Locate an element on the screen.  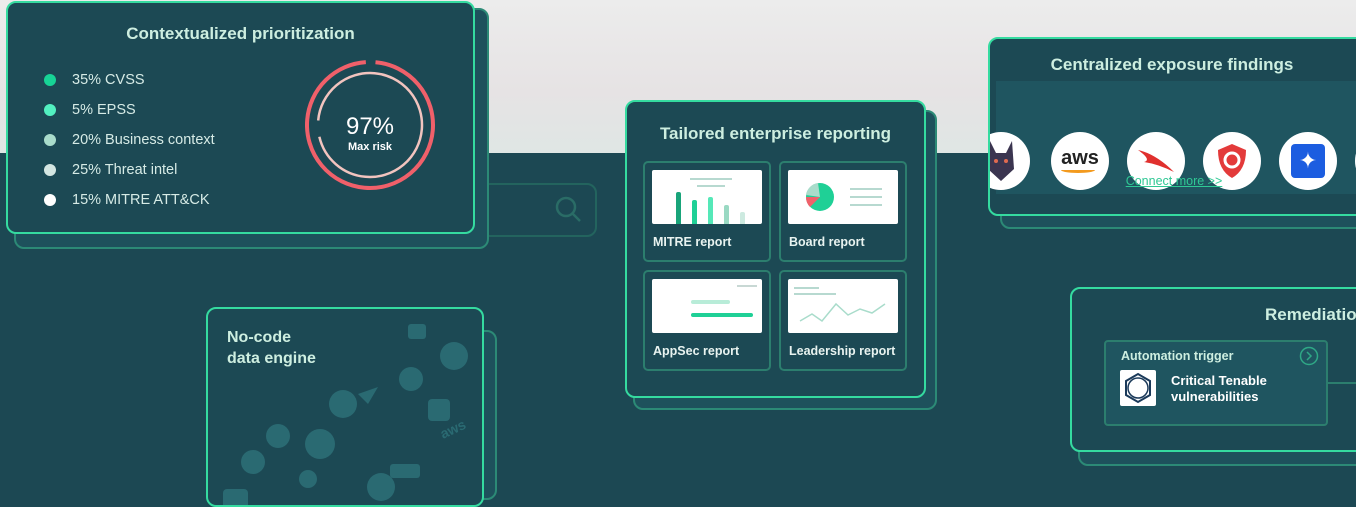
qualys-logo is located at coordinates (1232, 161).